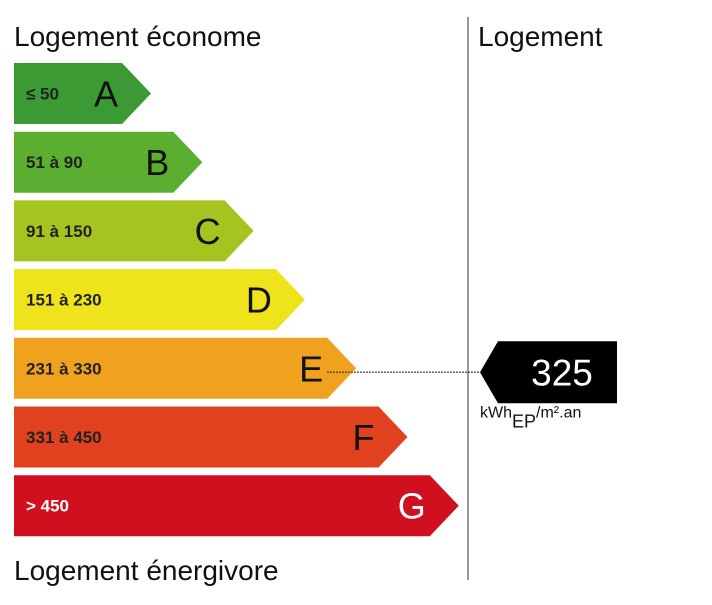  Describe the element at coordinates (562, 372) in the screenshot. I see `value-number: 325` at that location.